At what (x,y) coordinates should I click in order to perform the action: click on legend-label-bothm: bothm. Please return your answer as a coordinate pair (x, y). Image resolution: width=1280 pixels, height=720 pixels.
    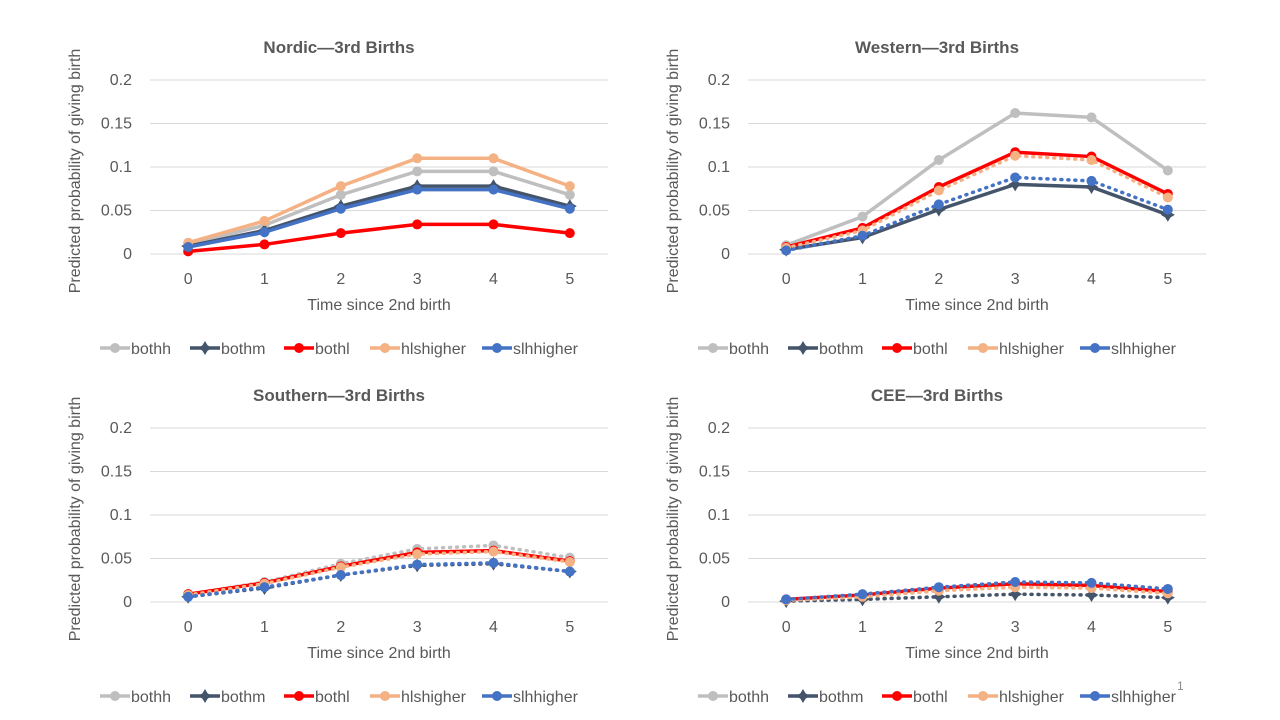
    Looking at the image, I should click on (243, 349).